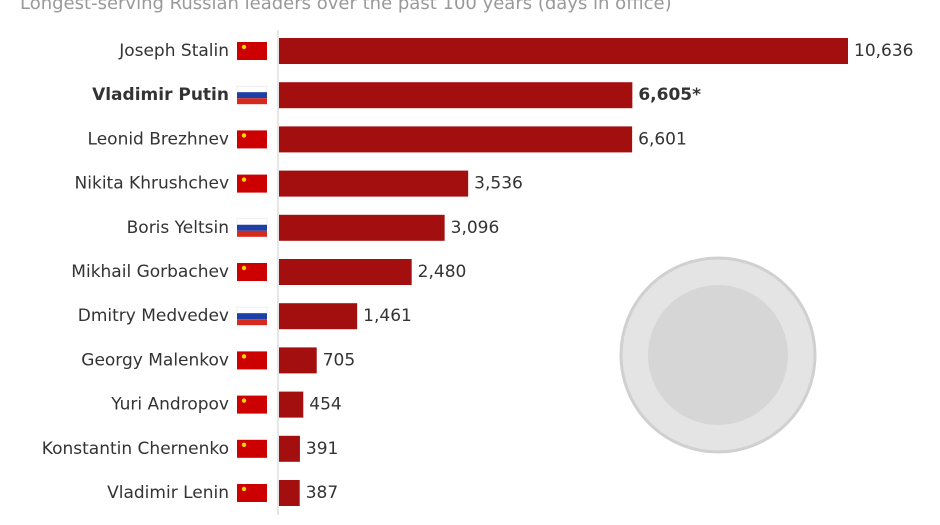  I want to click on category-label: Boris Yeltsin, so click(178, 228).